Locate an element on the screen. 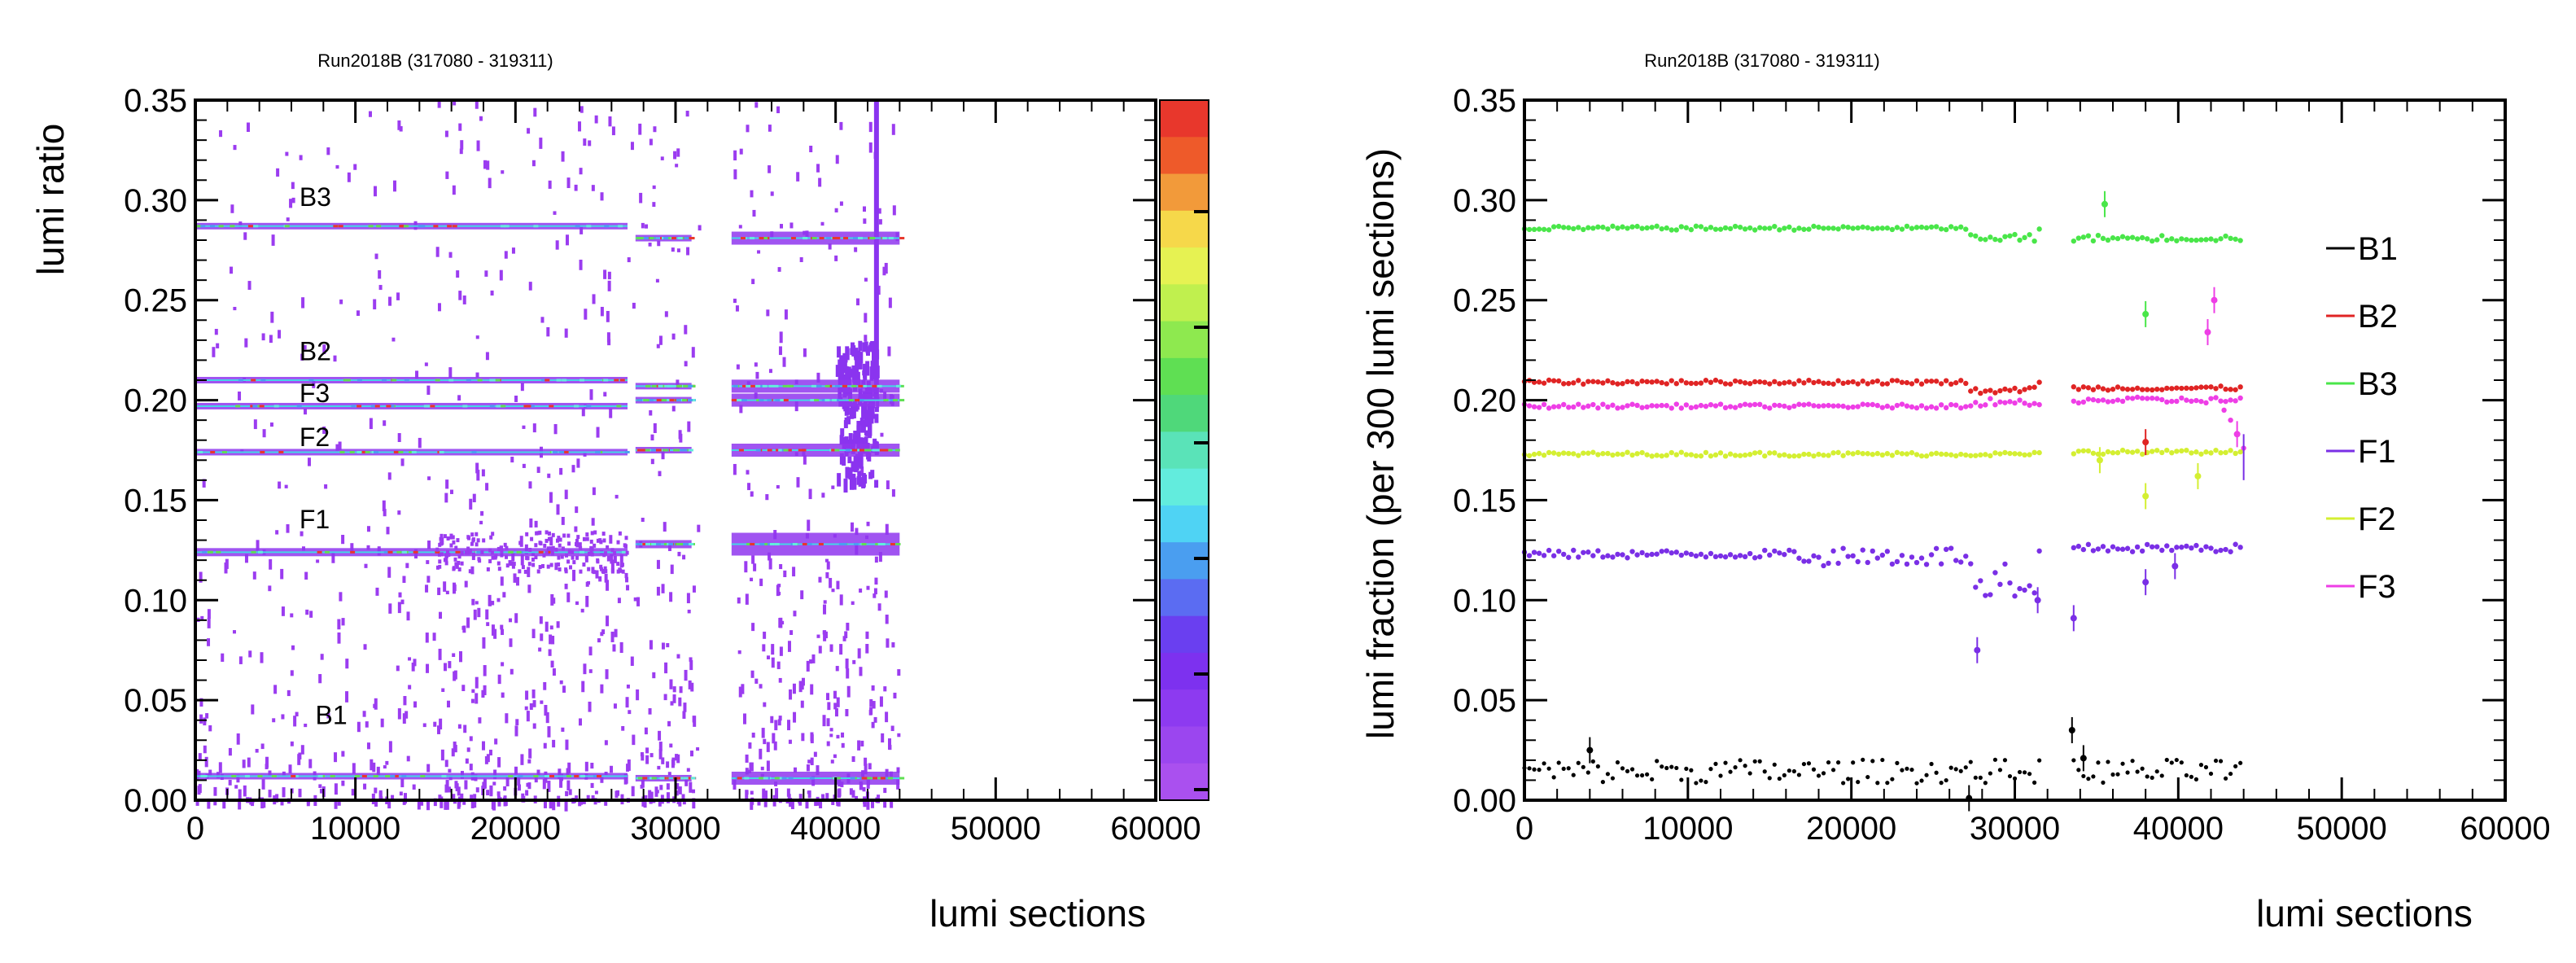  left-x-axis-label: lumi sections is located at coordinates (1037, 914).